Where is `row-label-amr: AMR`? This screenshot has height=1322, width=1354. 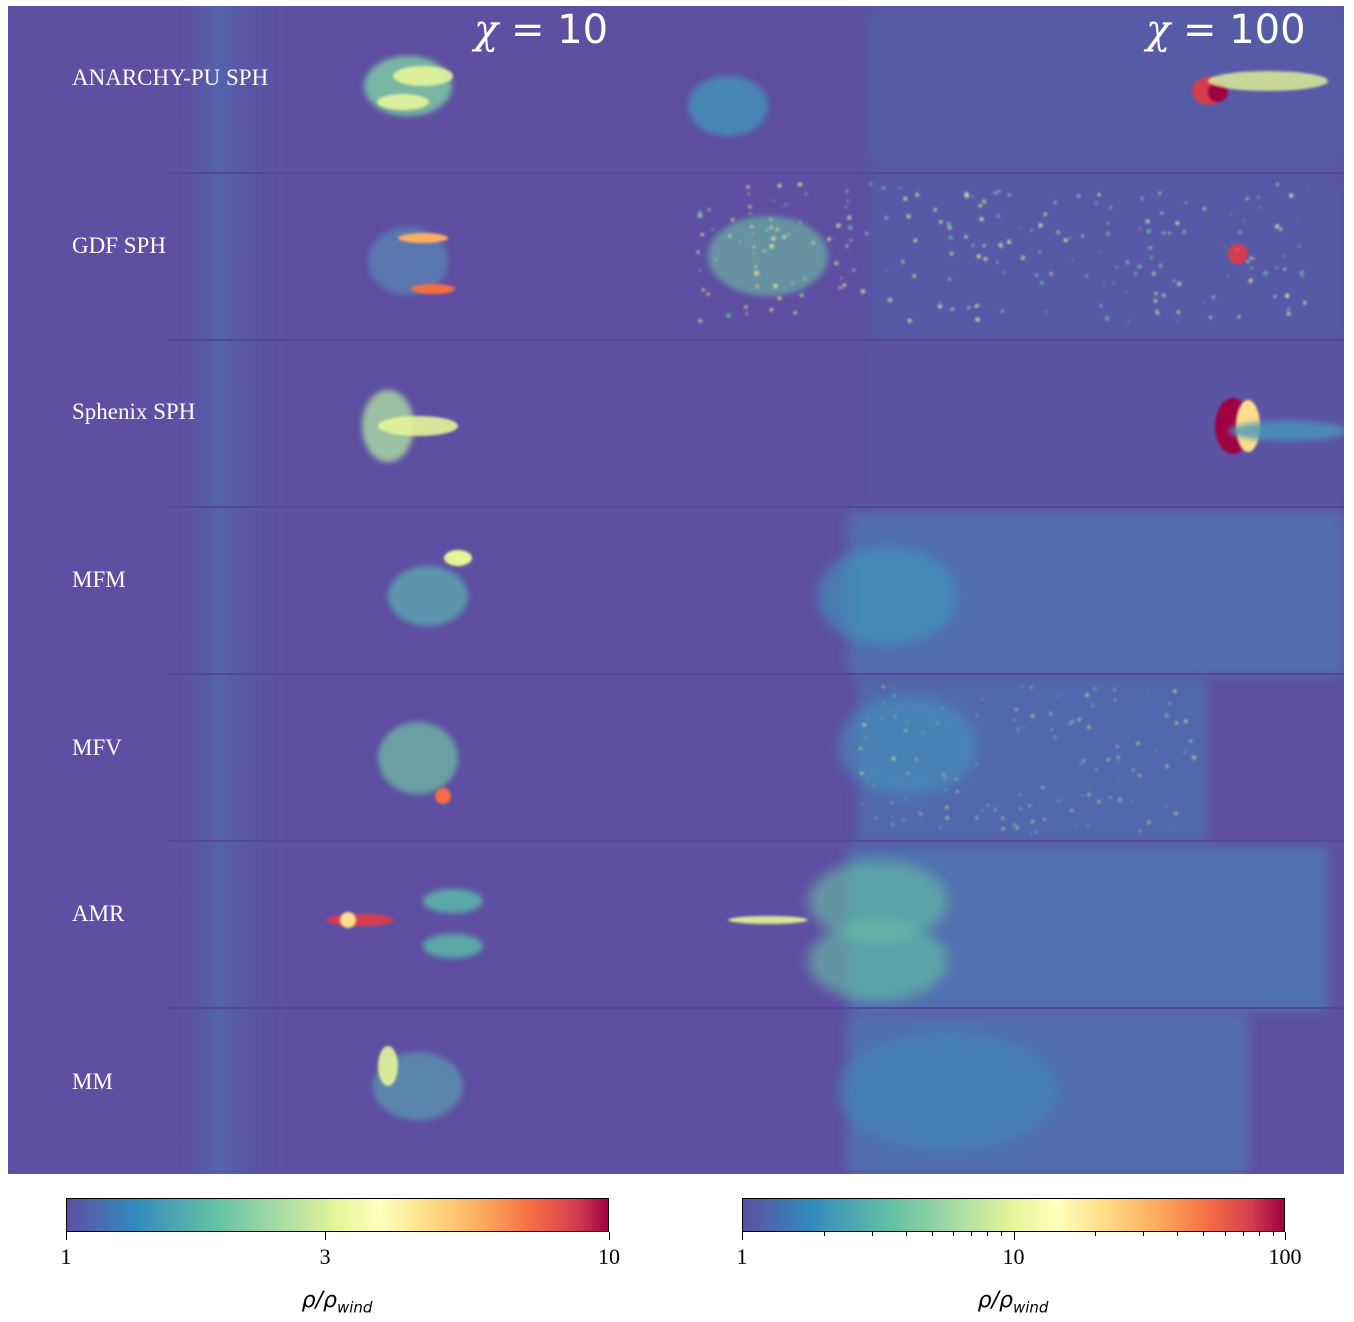
row-label-amr: AMR is located at coordinates (98, 913).